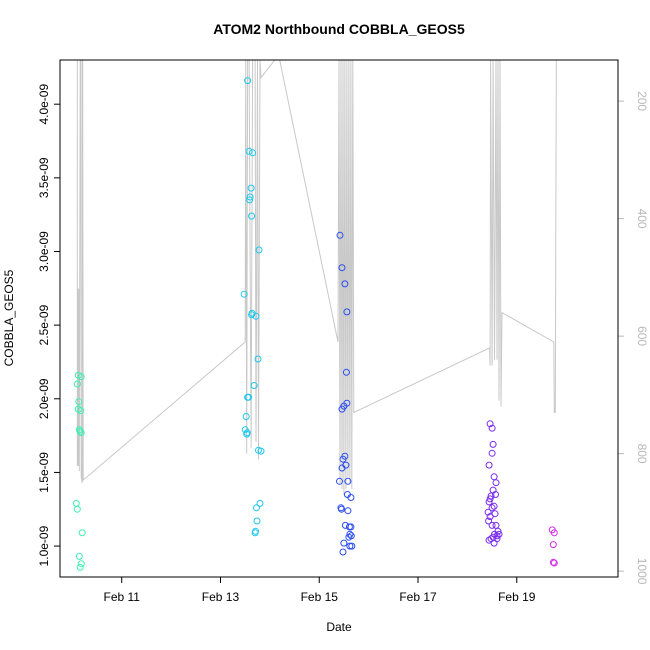 The width and height of the screenshot is (650, 650). I want to click on right-tick-label: 1000, so click(642, 571).